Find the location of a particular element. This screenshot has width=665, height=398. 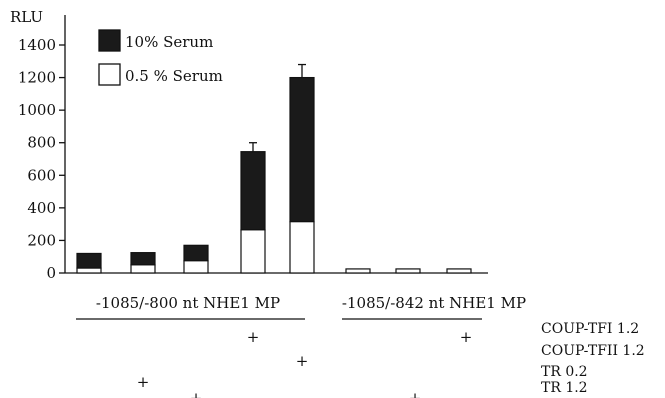

y-tick-label: 400 is located at coordinates (41, 208).